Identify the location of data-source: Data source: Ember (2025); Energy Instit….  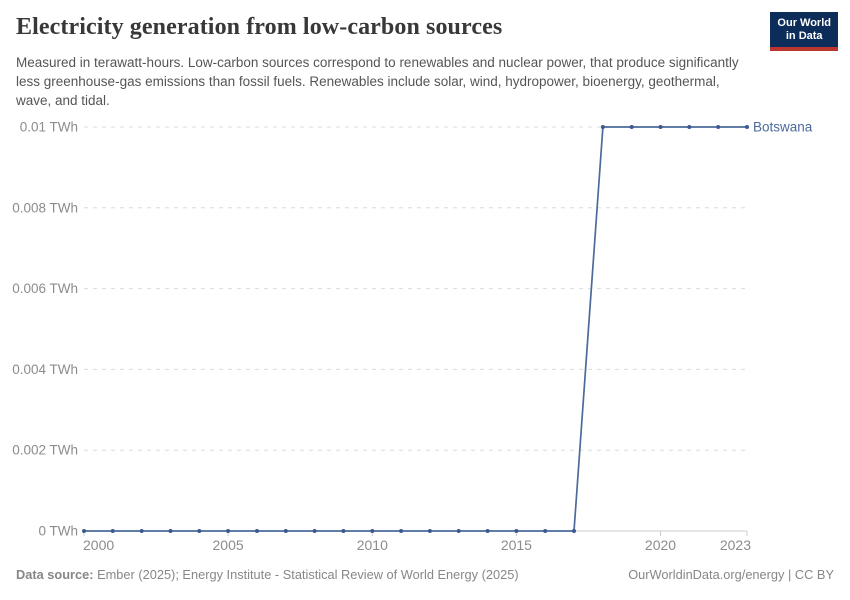
(267, 574).